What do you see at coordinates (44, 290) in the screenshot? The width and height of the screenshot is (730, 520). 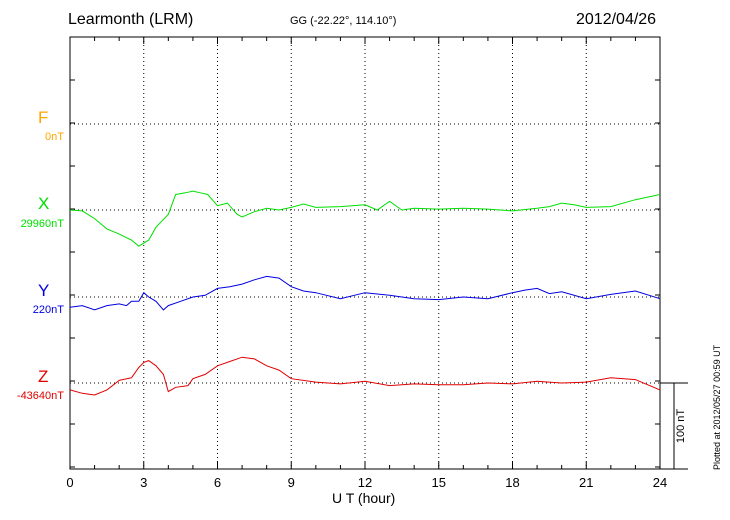 I see `channel-label-y: Y` at bounding box center [44, 290].